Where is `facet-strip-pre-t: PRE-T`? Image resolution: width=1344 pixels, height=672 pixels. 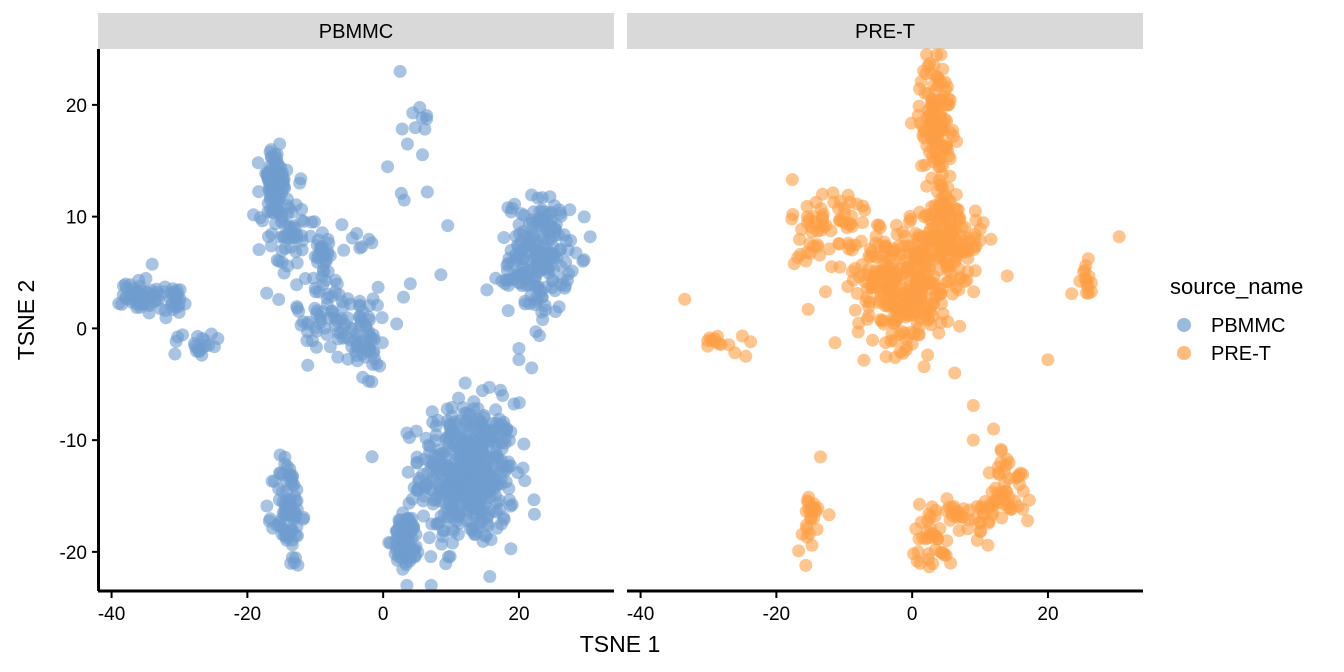 facet-strip-pre-t: PRE-T is located at coordinates (885, 31).